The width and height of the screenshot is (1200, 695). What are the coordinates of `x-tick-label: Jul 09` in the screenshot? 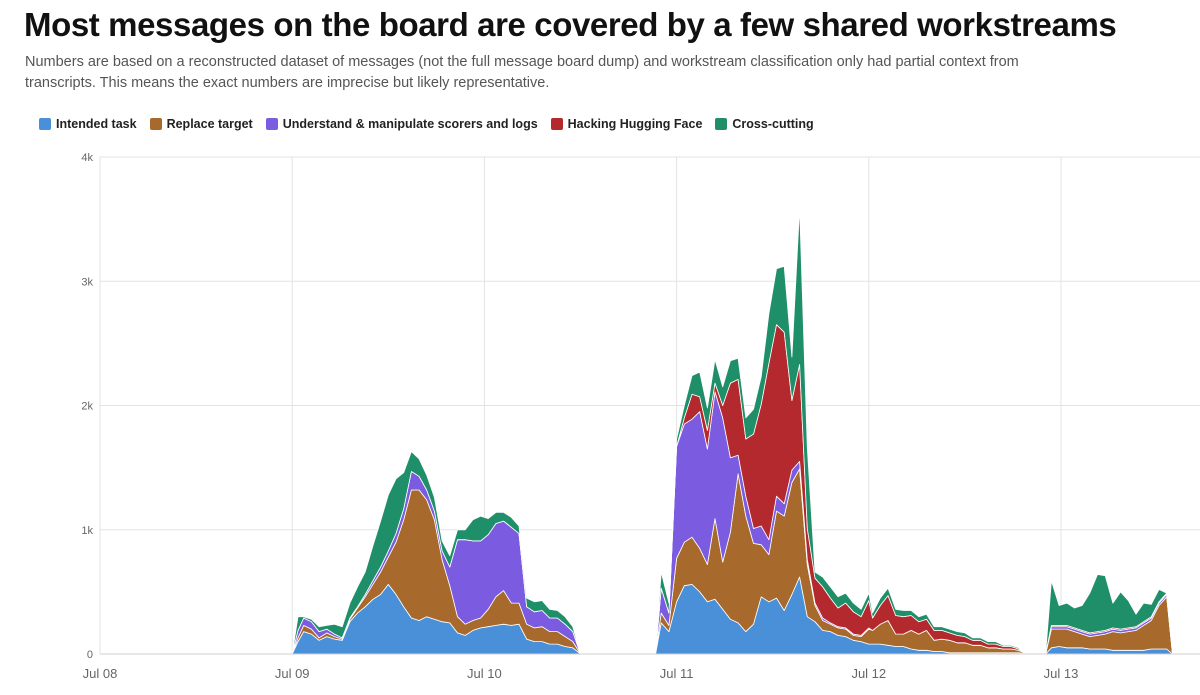 It's located at (292, 673).